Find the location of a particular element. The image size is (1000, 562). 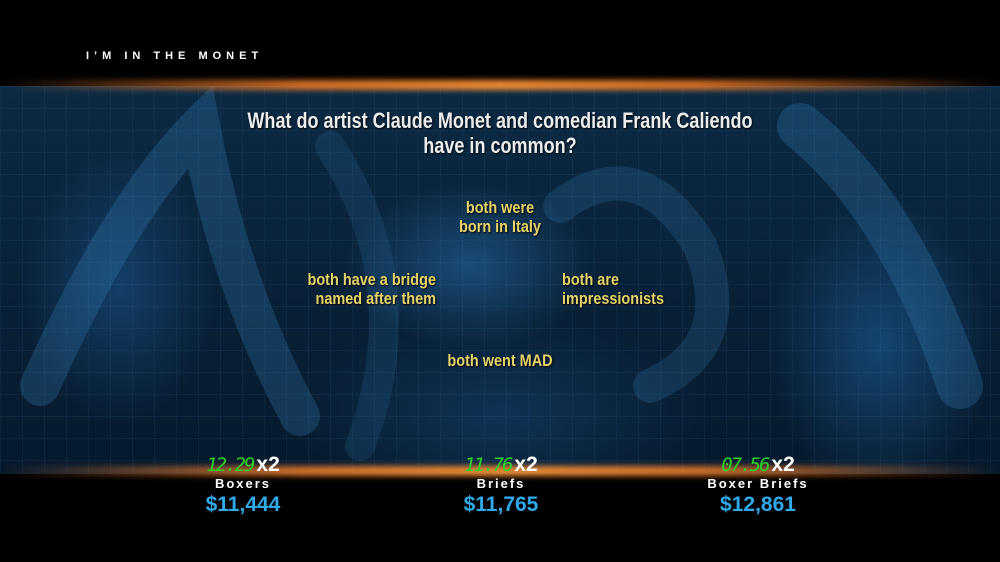

player-panel-1: 12.29 x2 Boxers $11,444 is located at coordinates (243, 484).